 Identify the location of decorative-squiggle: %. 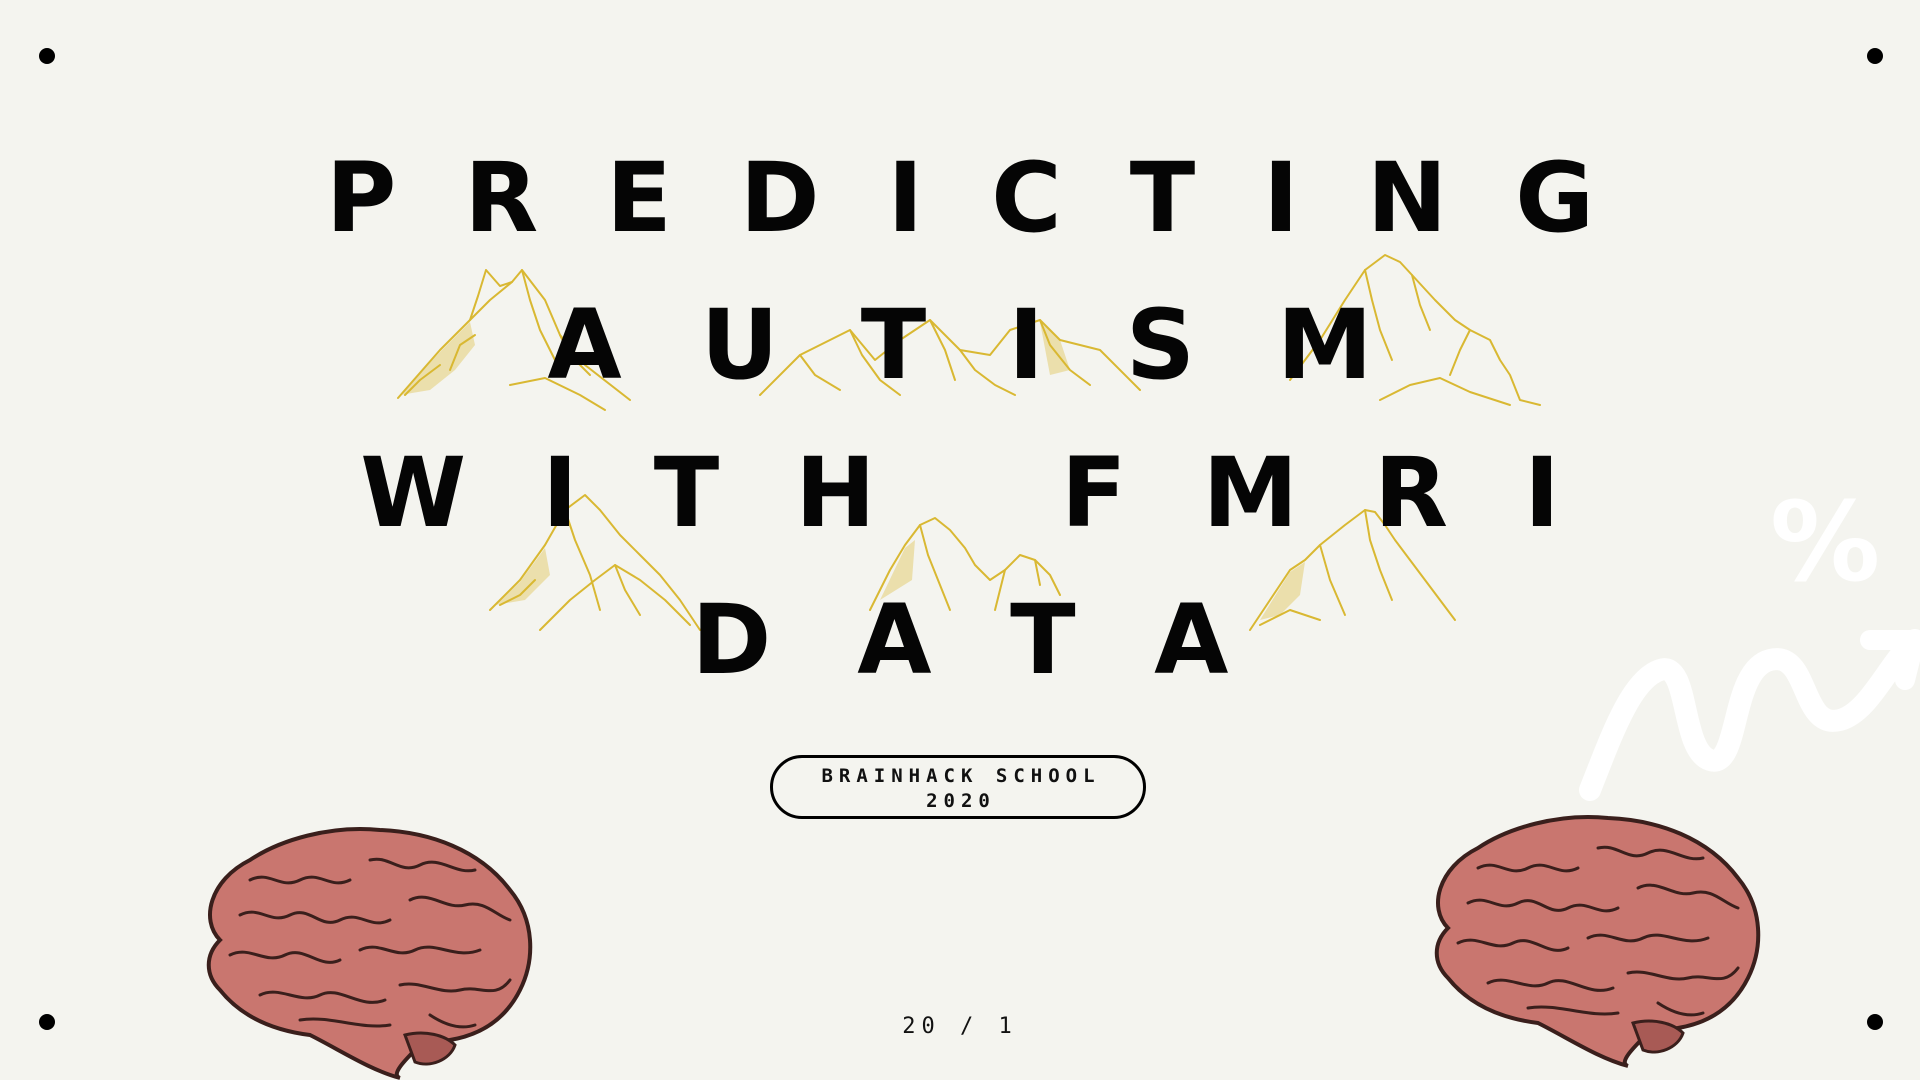
(1749, 640).